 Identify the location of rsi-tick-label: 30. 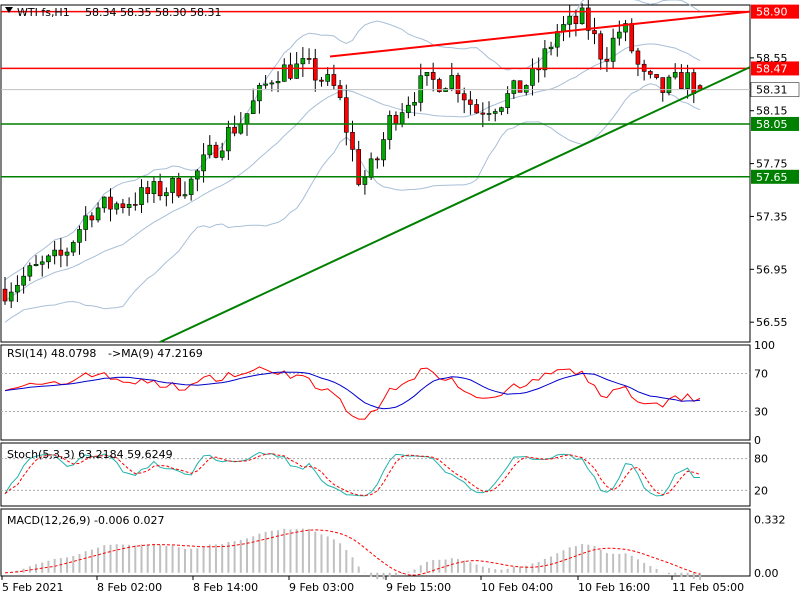
(761, 412).